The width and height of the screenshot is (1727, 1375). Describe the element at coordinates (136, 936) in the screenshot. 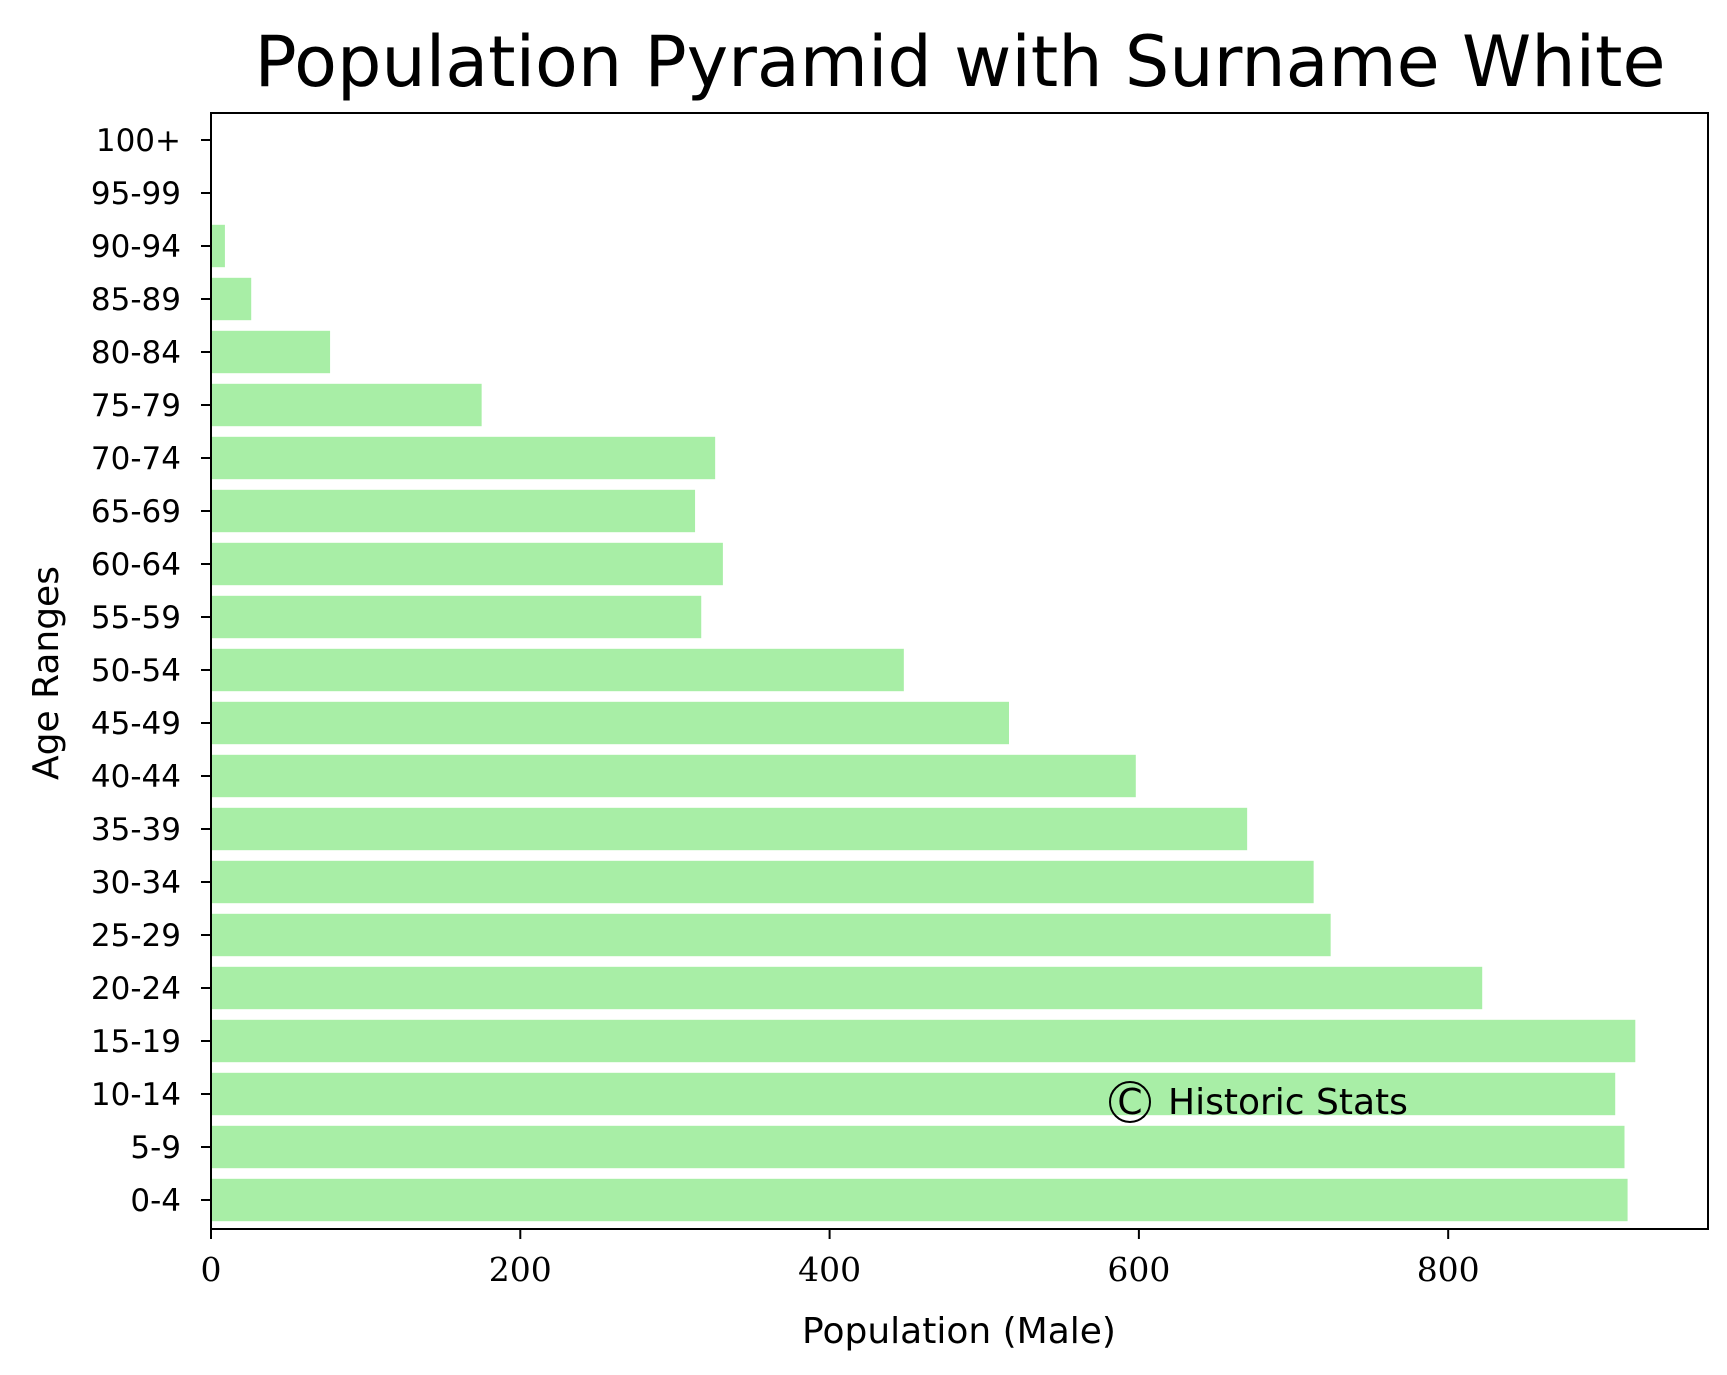

I see `y-tick-label: 25-29` at that location.